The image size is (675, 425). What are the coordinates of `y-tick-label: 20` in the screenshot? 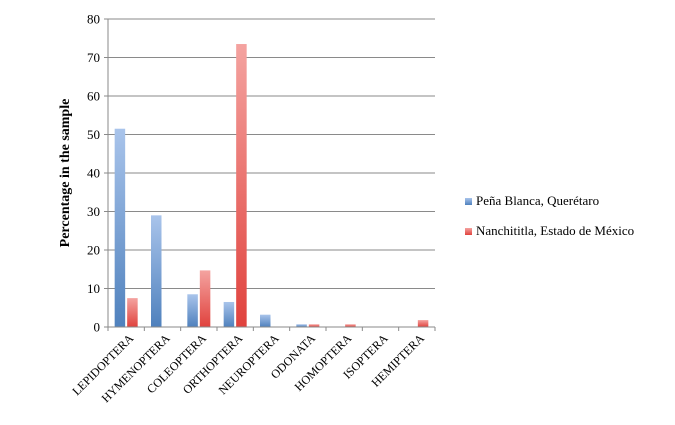 It's located at (93, 250).